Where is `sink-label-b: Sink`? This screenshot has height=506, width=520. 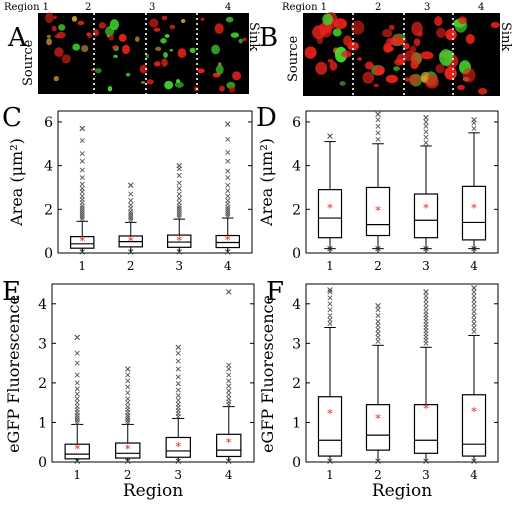
sink-label-b: Sink is located at coordinates (505, 36).